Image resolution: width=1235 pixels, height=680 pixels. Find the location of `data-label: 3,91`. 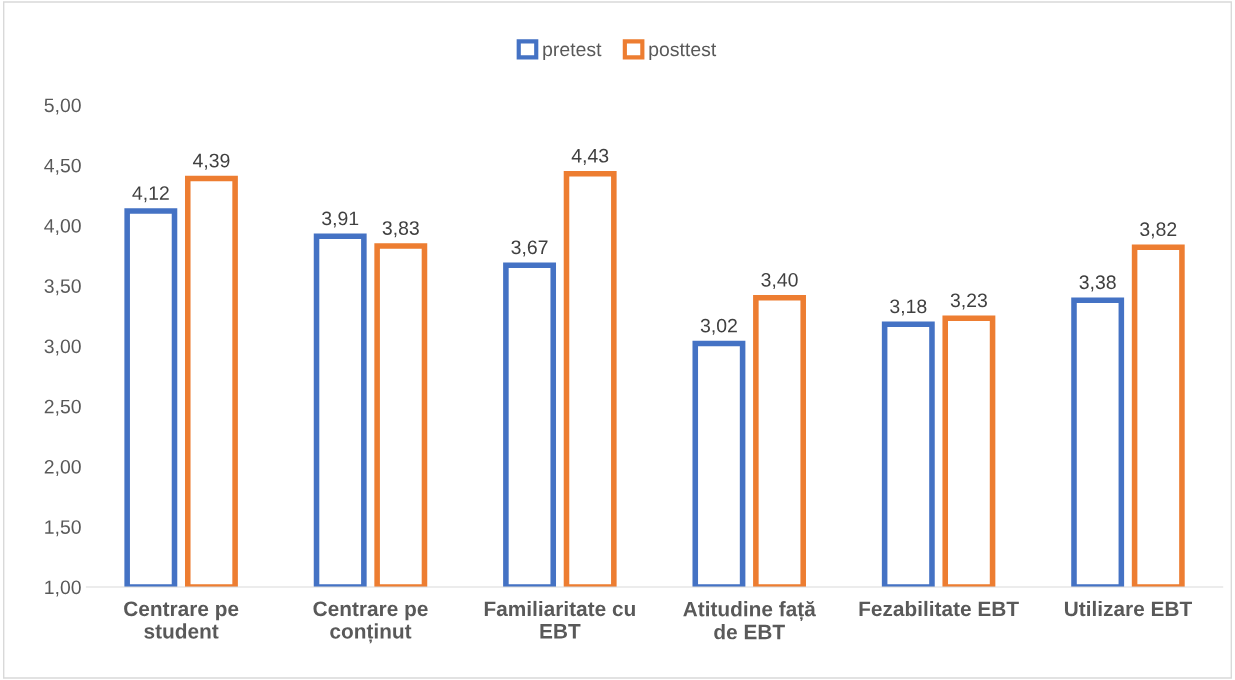

data-label: 3,91 is located at coordinates (340, 219).